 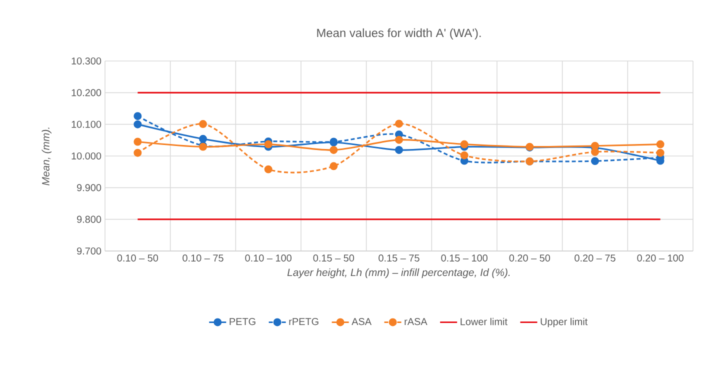 I want to click on chart-title: Mean values for width A' (WA')., so click(x=399, y=34).